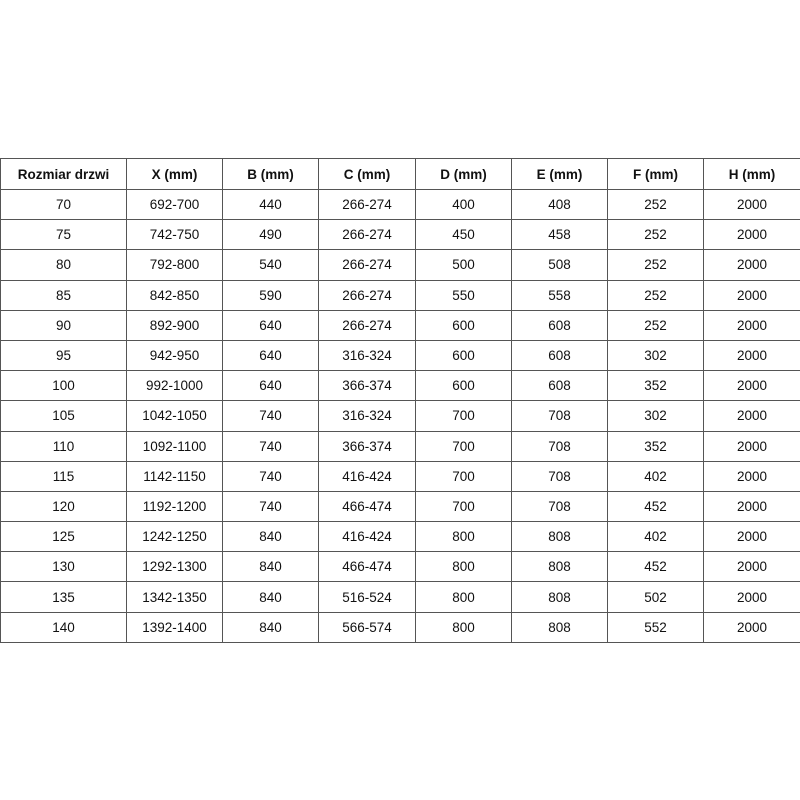  Describe the element at coordinates (63, 567) in the screenshot. I see `table-cell: 130` at that location.